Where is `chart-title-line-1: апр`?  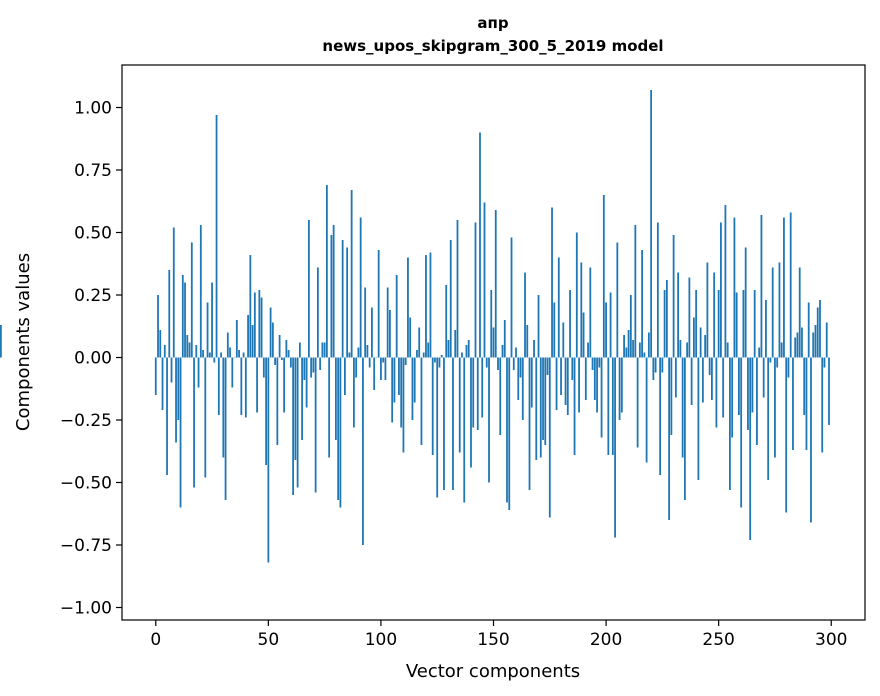 chart-title-line-1: апр is located at coordinates (492, 23).